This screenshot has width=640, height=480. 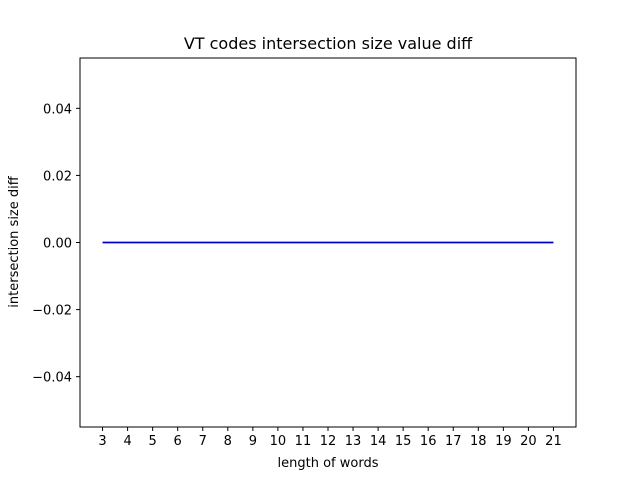 What do you see at coordinates (57, 109) in the screenshot?
I see `y-tick-label: 0.04` at bounding box center [57, 109].